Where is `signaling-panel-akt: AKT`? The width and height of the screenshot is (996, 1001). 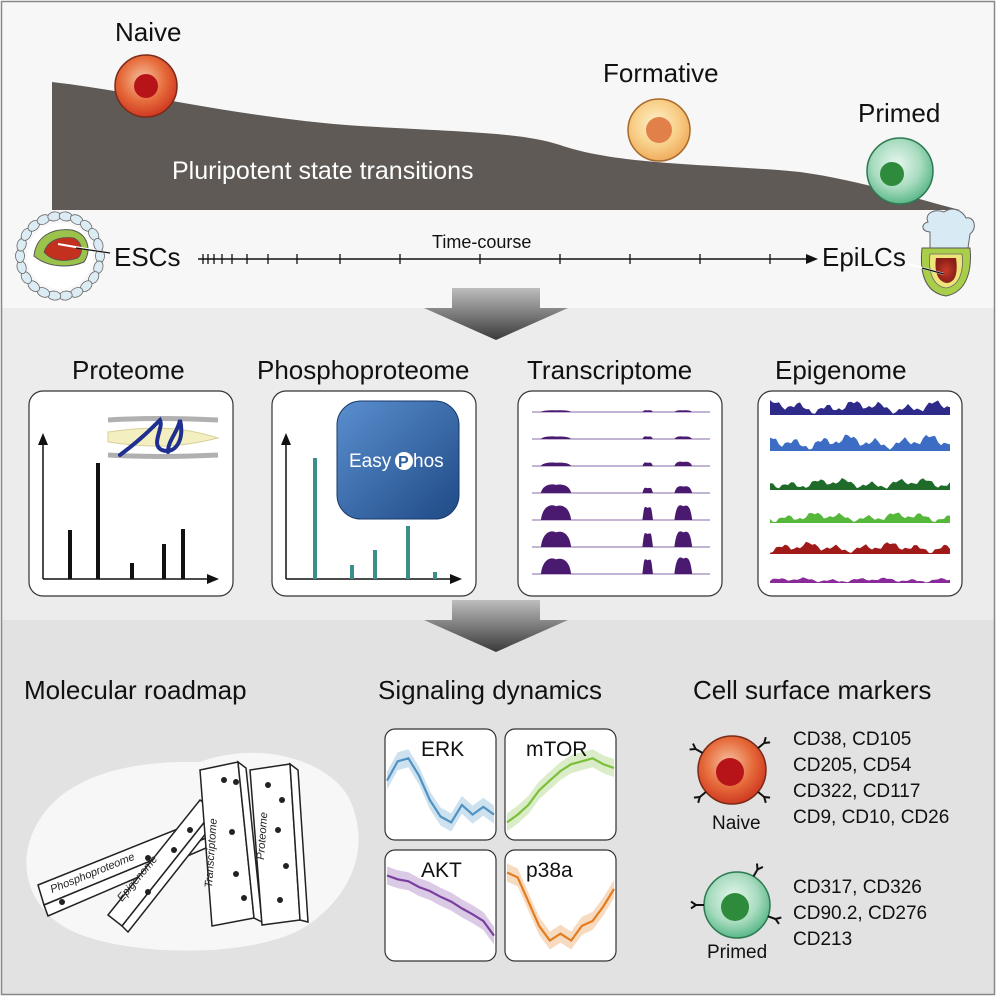 signaling-panel-akt: AKT is located at coordinates (440, 905).